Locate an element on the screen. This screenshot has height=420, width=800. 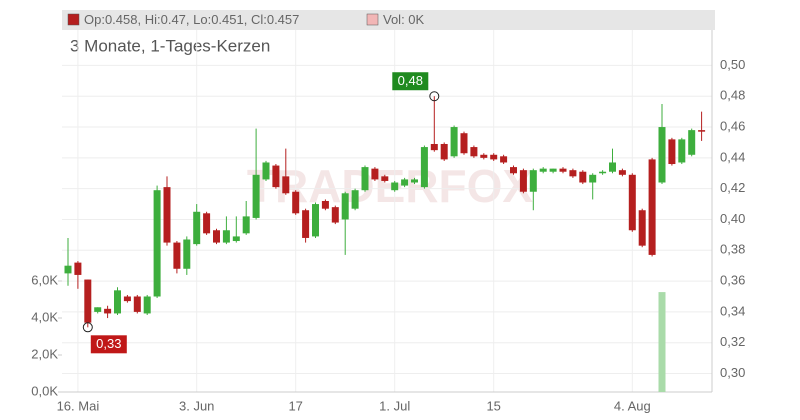
annotation-label: 0,48 is located at coordinates (410, 80).